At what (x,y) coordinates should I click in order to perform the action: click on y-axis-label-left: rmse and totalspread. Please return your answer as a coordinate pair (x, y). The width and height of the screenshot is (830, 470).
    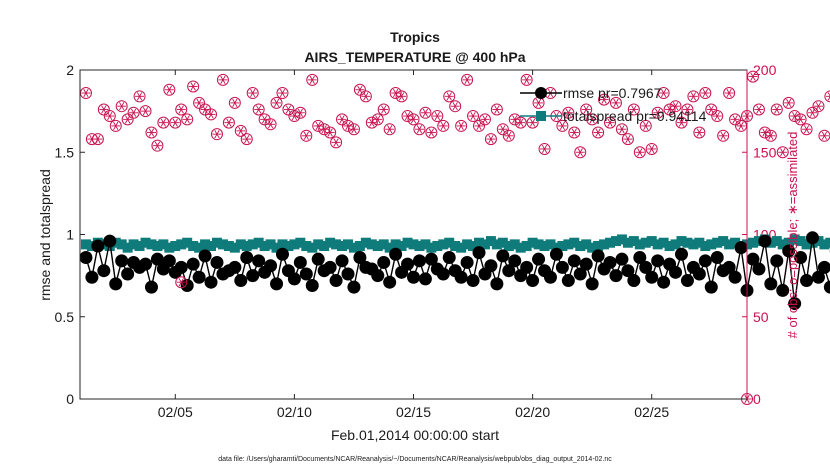
    Looking at the image, I should click on (45, 235).